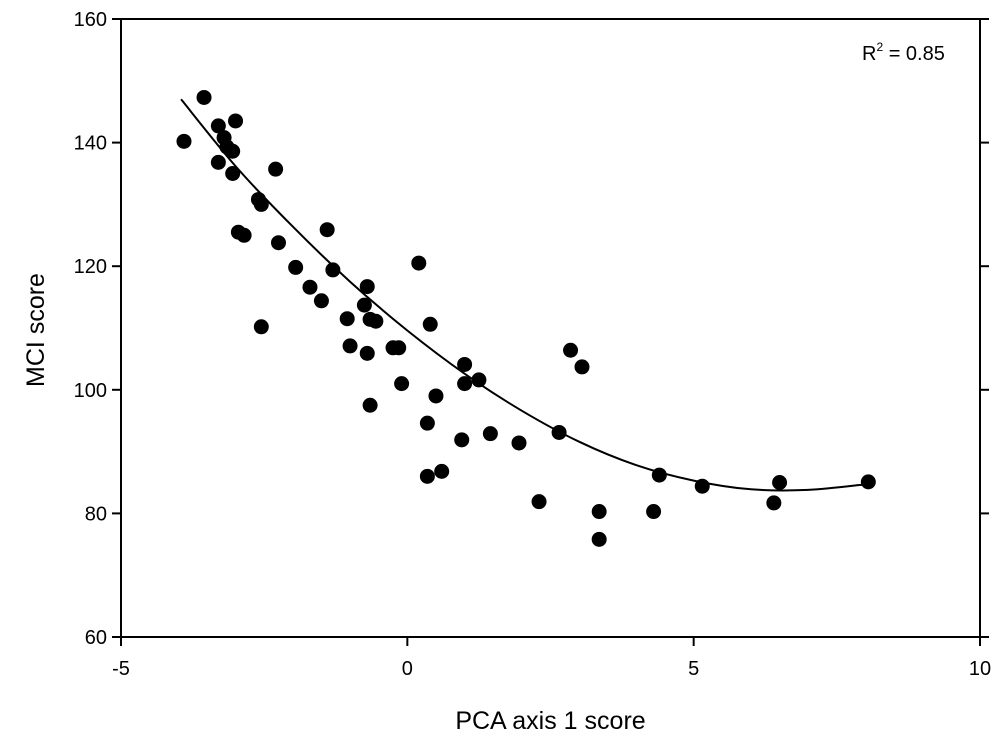  What do you see at coordinates (550, 721) in the screenshot?
I see `x-axis-title: PCA axis 1 score` at bounding box center [550, 721].